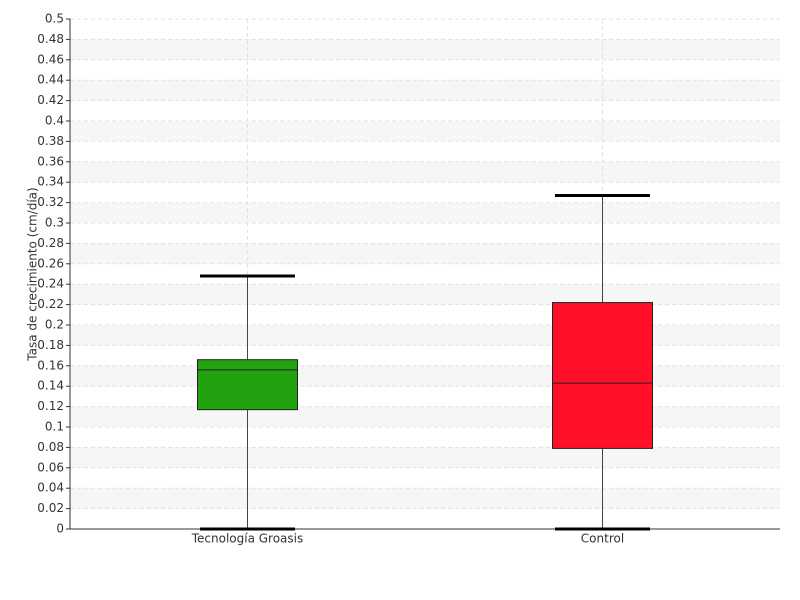 The image size is (800, 600). What do you see at coordinates (50, 141) in the screenshot?
I see `y-tick-label: 0.38` at bounding box center [50, 141].